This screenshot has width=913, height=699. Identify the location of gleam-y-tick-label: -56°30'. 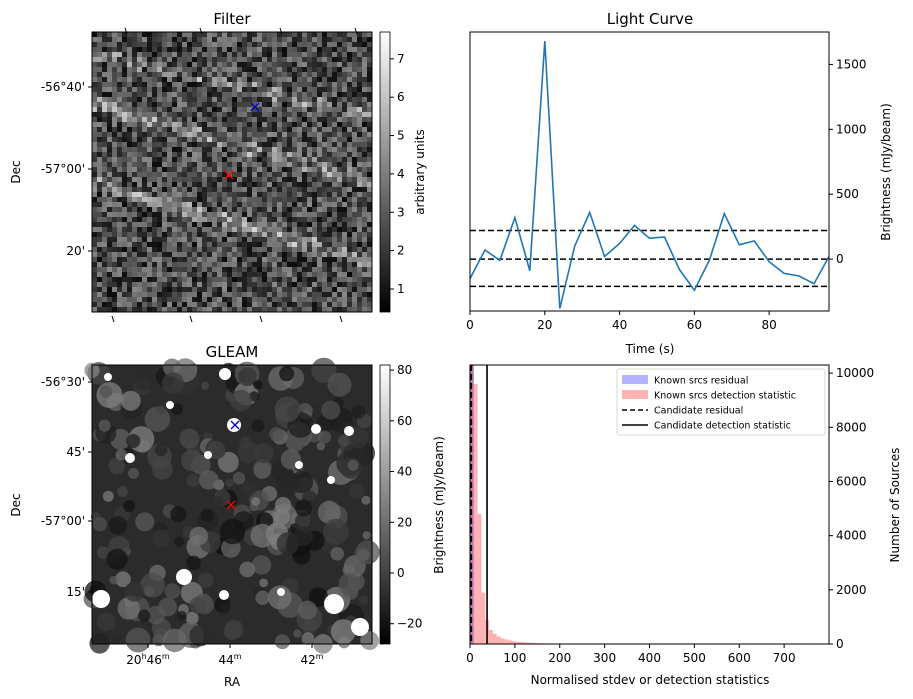
(63, 382).